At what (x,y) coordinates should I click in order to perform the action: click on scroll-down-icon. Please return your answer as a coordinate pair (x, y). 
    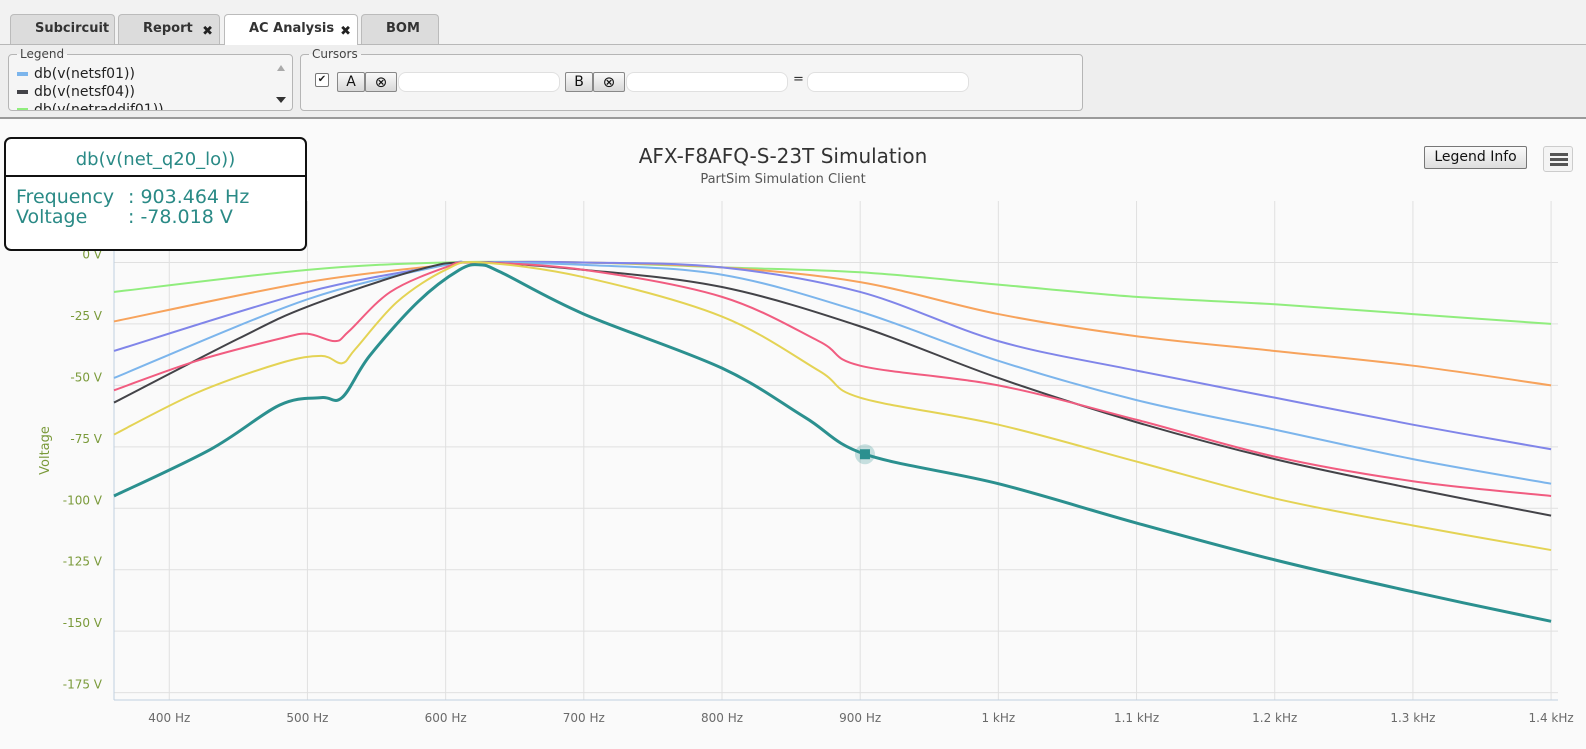
    Looking at the image, I should click on (281, 100).